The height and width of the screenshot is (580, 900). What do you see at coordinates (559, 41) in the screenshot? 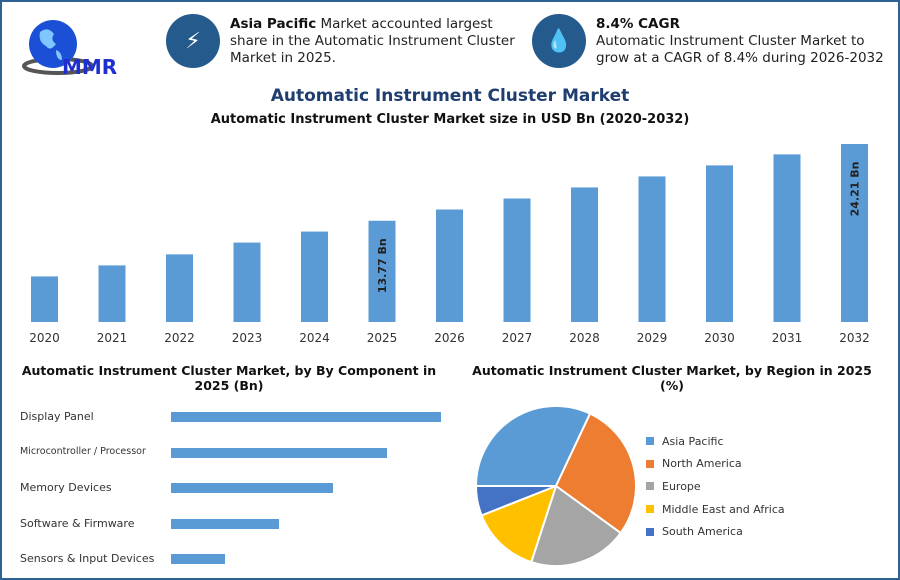
I see `flame-drop-icon: 💧` at bounding box center [559, 41].